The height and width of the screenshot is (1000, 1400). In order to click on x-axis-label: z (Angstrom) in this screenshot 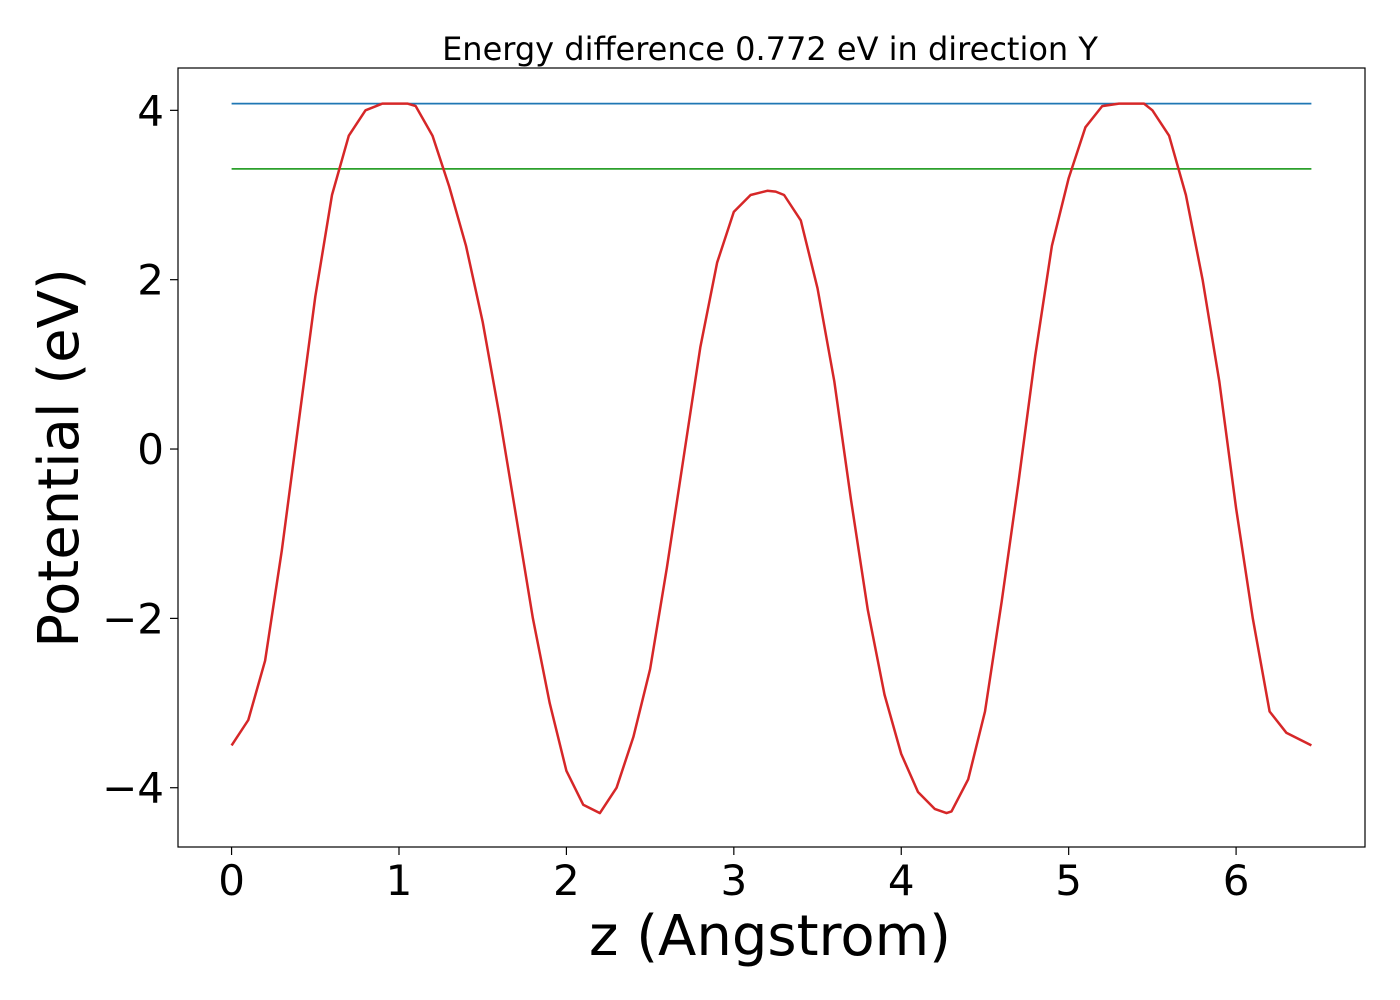, I will do `click(770, 936)`.